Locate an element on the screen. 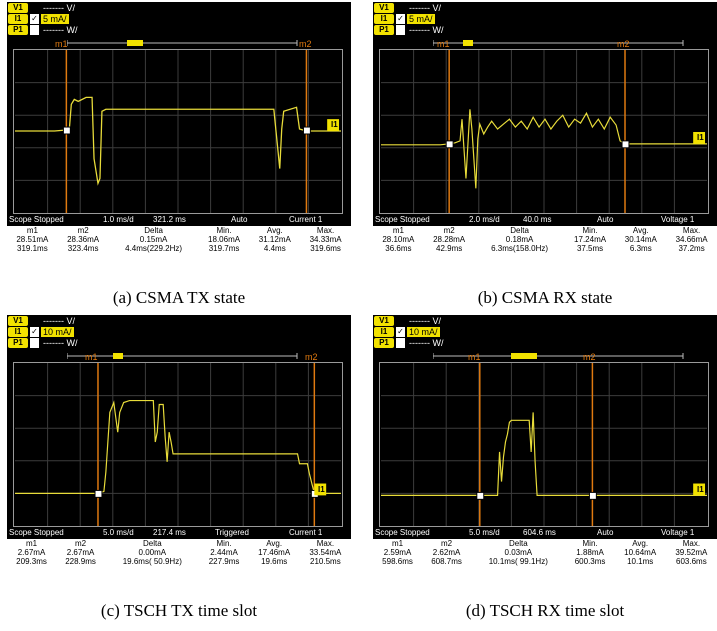 Image resolution: width=717 pixels, height=631 pixels. status-offset: 321.2 ms is located at coordinates (169, 219).